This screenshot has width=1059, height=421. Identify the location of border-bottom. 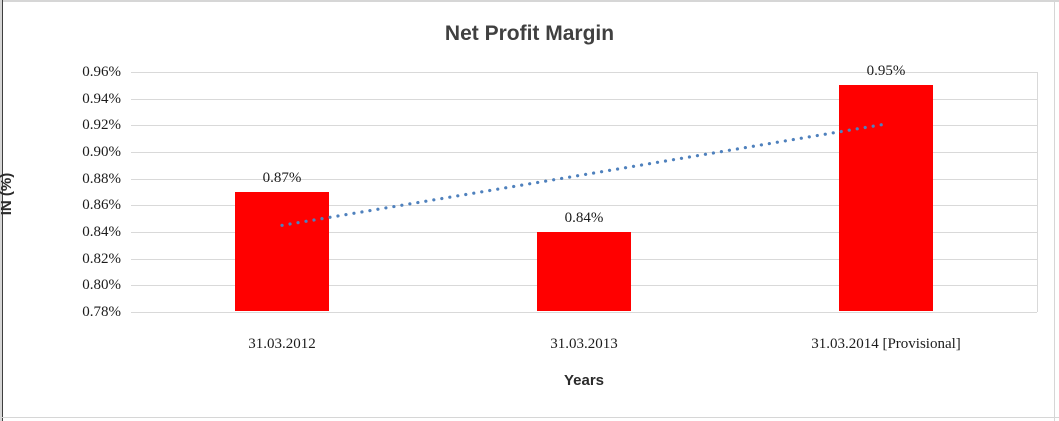
(529, 417).